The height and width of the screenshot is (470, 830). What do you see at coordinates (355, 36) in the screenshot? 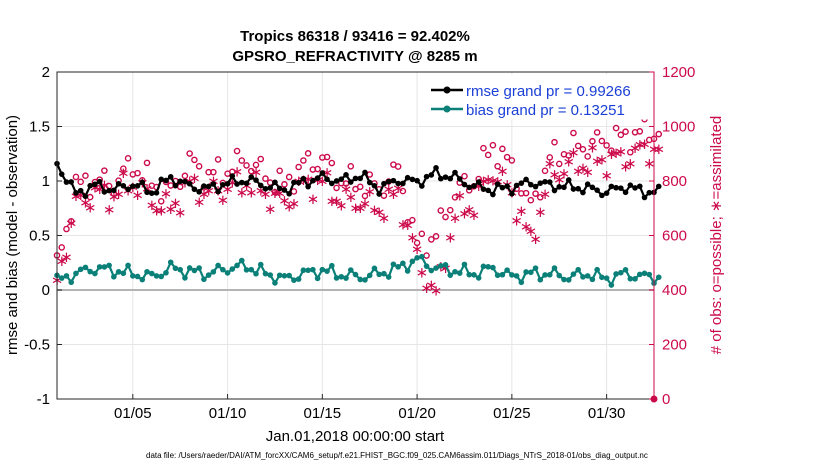
I see `chart-title-line1: Tropics 86318 / 93416 = 92.402%` at bounding box center [355, 36].